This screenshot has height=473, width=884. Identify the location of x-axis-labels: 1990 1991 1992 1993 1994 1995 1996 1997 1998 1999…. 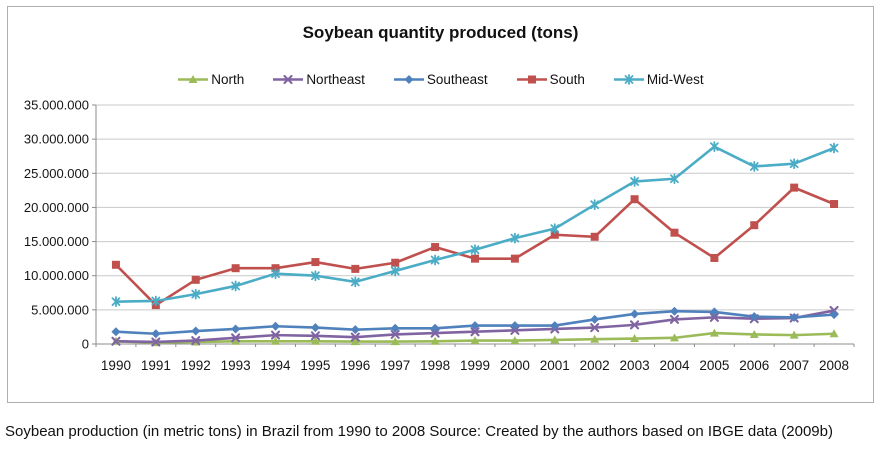
(475, 365).